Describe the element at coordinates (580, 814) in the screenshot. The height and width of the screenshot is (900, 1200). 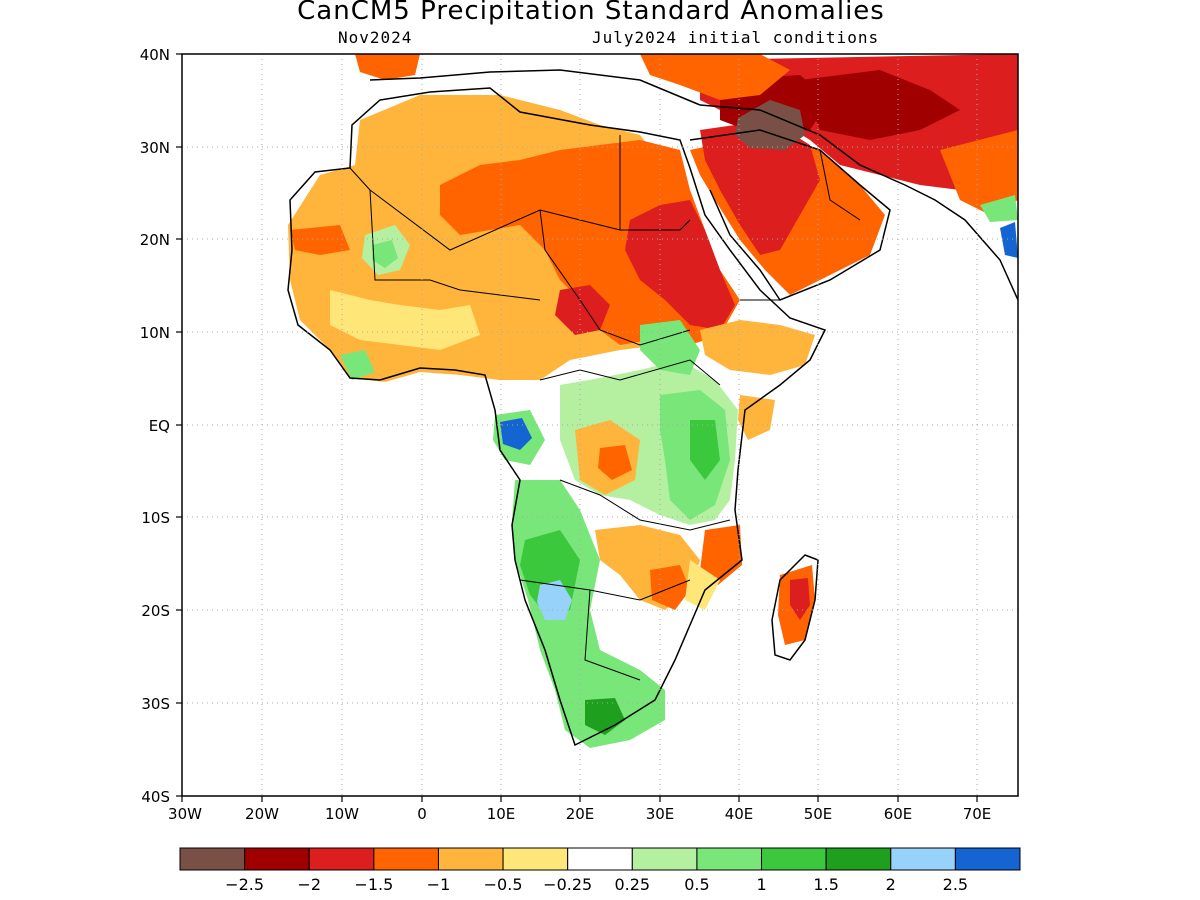
I see `lon-label: 20E` at that location.